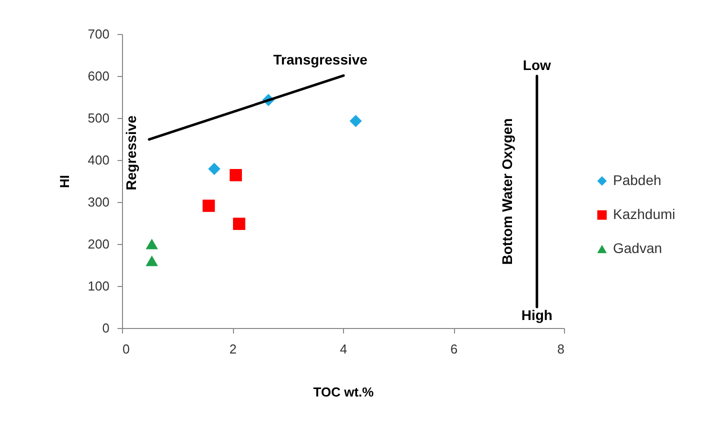 This screenshot has width=703, height=426. I want to click on x-axis-title: TOC wt.%, so click(343, 392).